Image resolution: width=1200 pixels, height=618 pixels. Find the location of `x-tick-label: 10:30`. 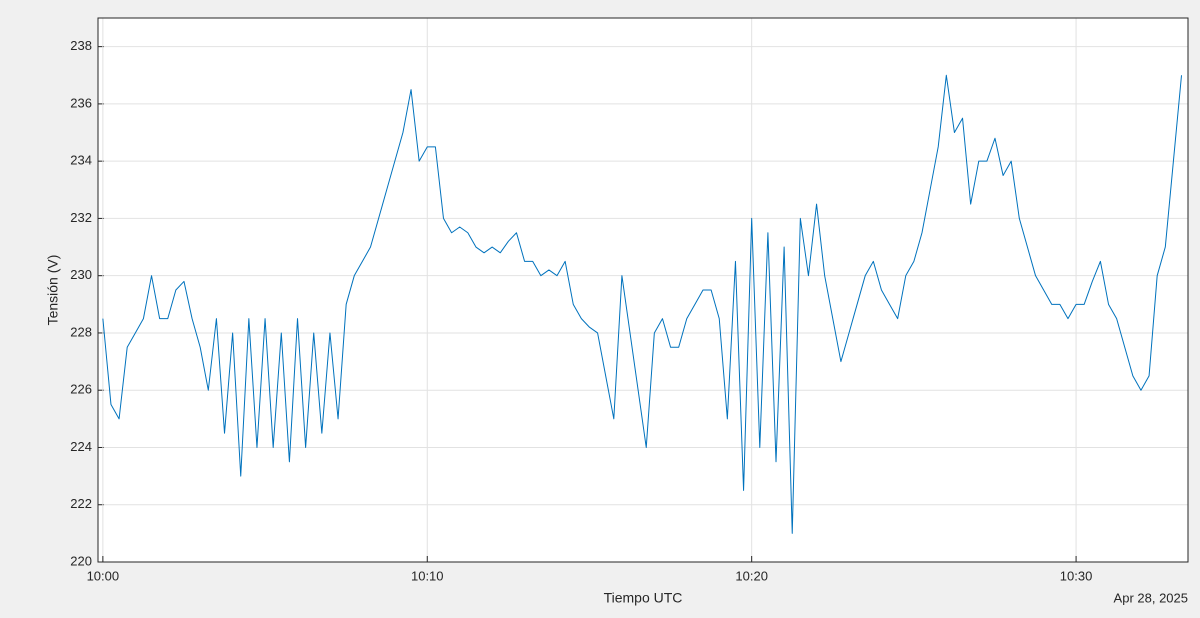

x-tick-label: 10:30 is located at coordinates (1076, 575).